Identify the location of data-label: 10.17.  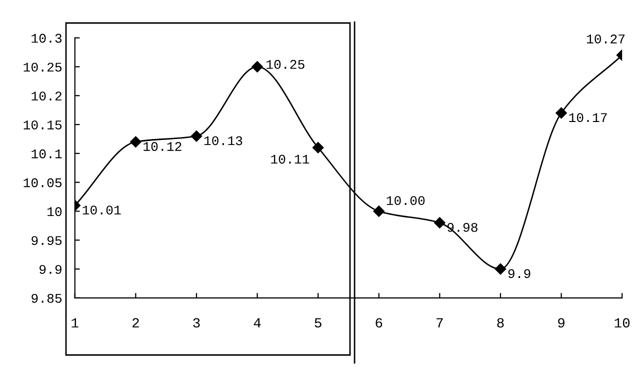
(588, 117).